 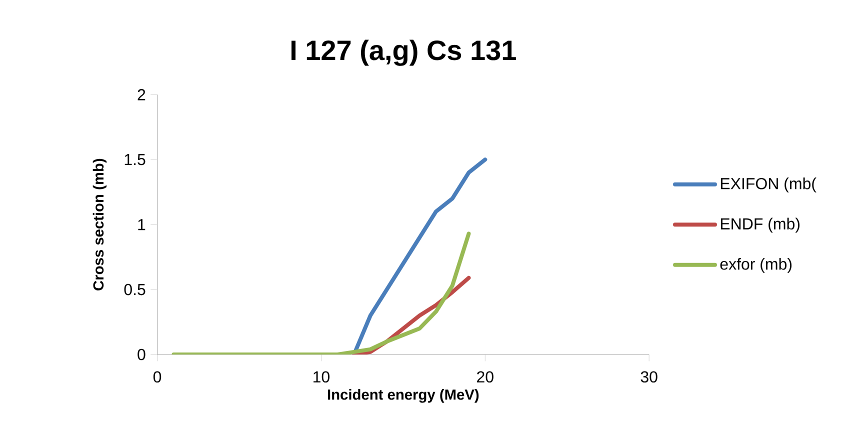 I want to click on legend-label: ENDF (mb), so click(x=760, y=225).